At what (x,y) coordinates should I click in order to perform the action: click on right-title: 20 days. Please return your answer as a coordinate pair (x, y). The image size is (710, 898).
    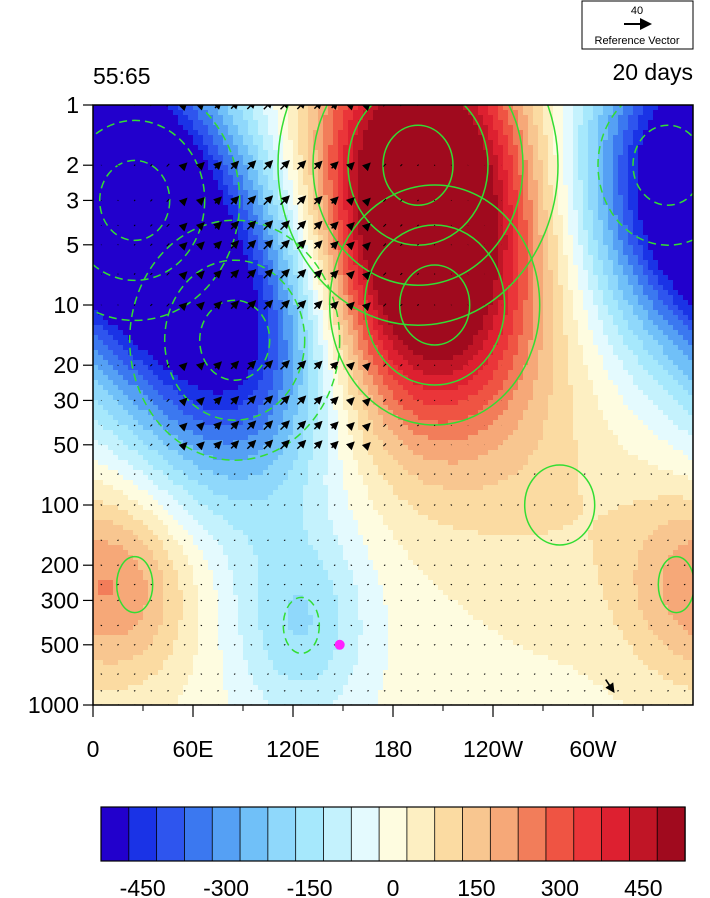
    Looking at the image, I should click on (652, 72).